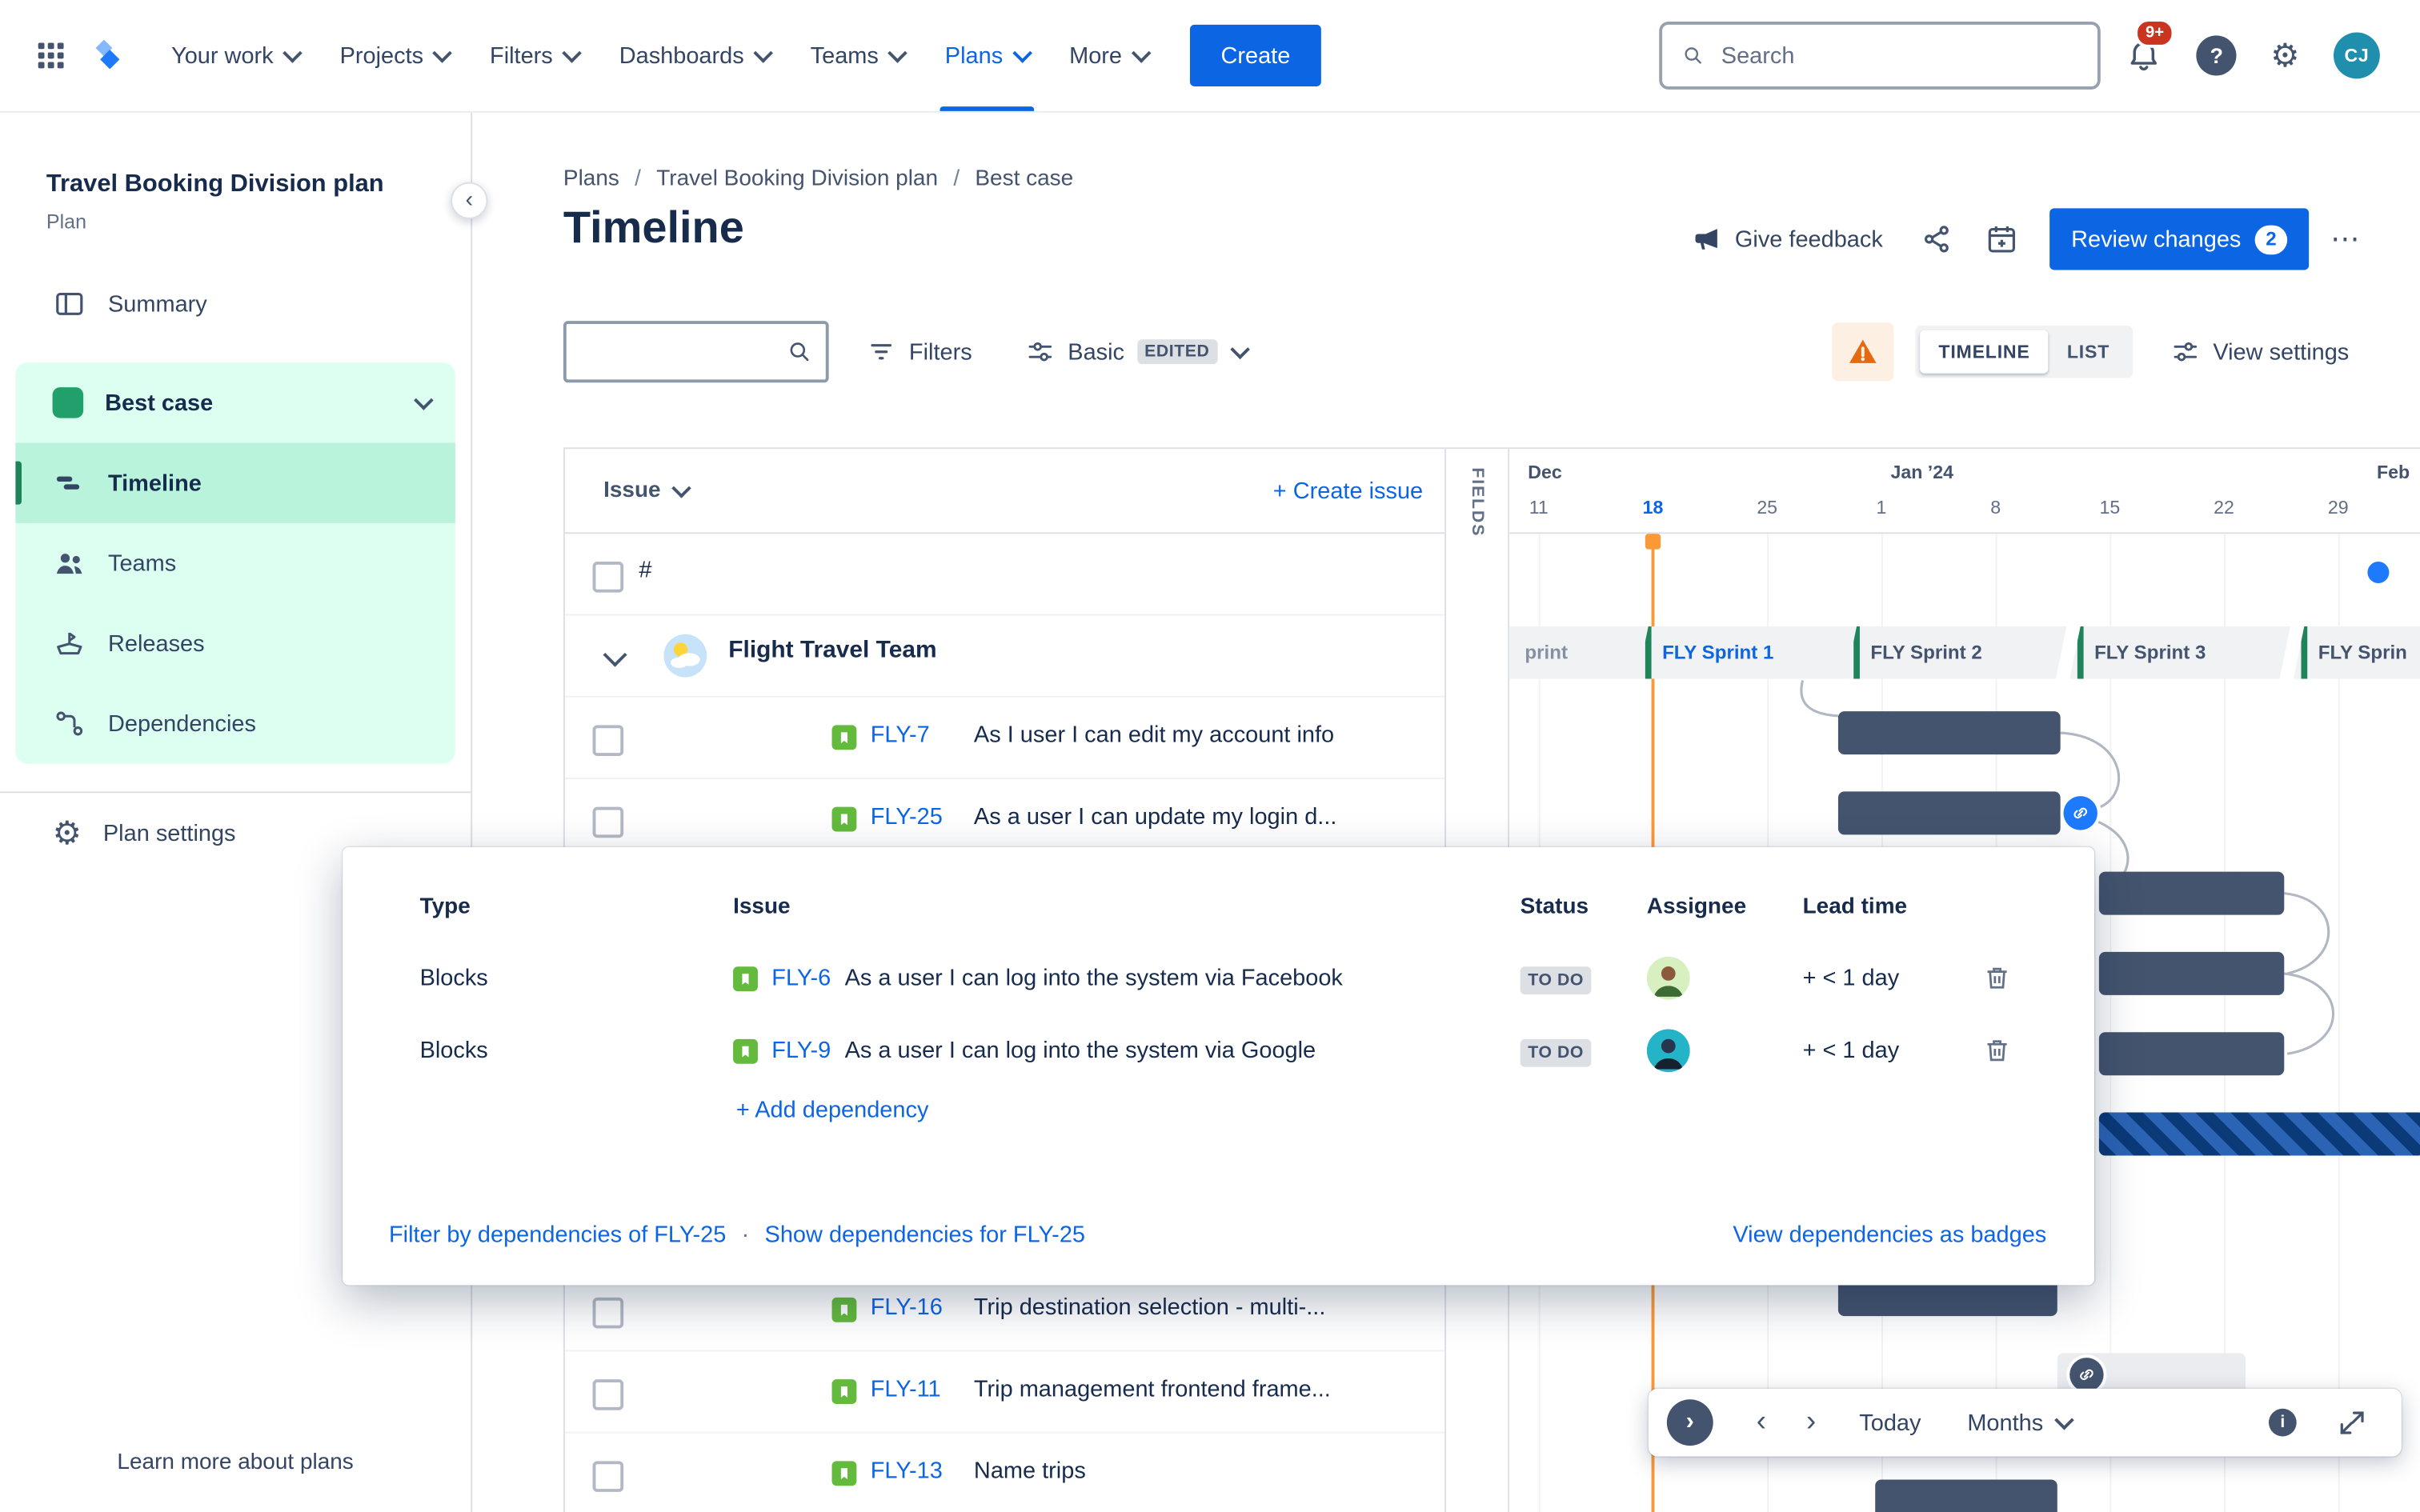 This screenshot has width=2420, height=1512. What do you see at coordinates (1024, 179) in the screenshot?
I see `breadcrumb-scenario: Best case` at bounding box center [1024, 179].